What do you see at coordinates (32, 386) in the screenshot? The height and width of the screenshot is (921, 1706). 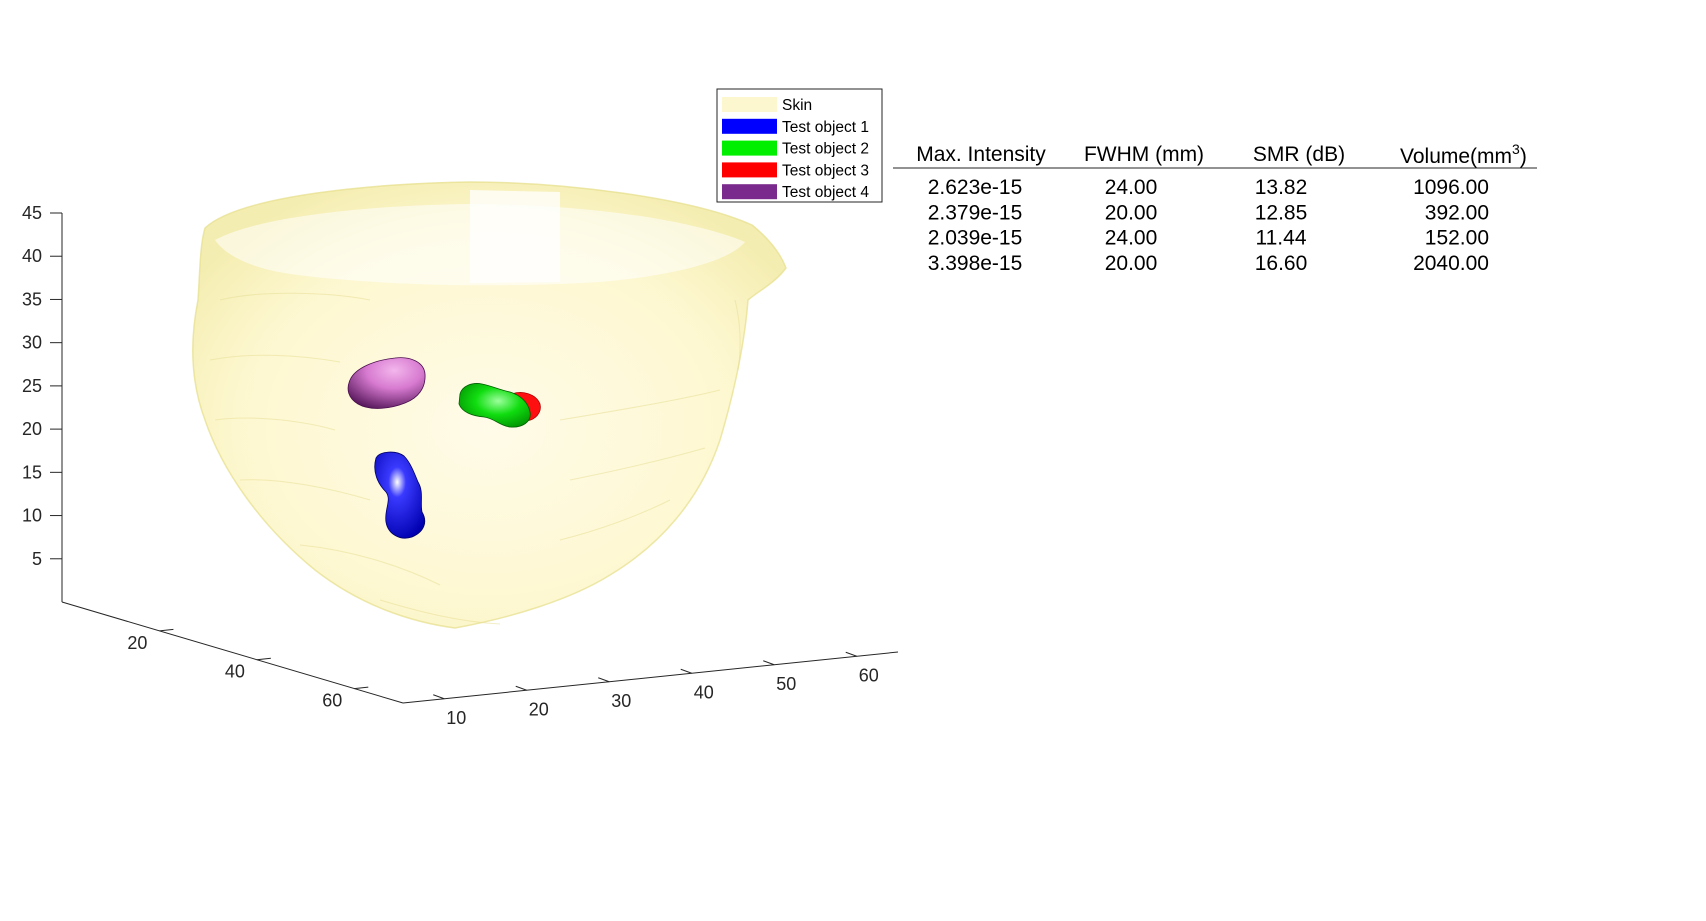 I see `z-tick-label: 25` at bounding box center [32, 386].